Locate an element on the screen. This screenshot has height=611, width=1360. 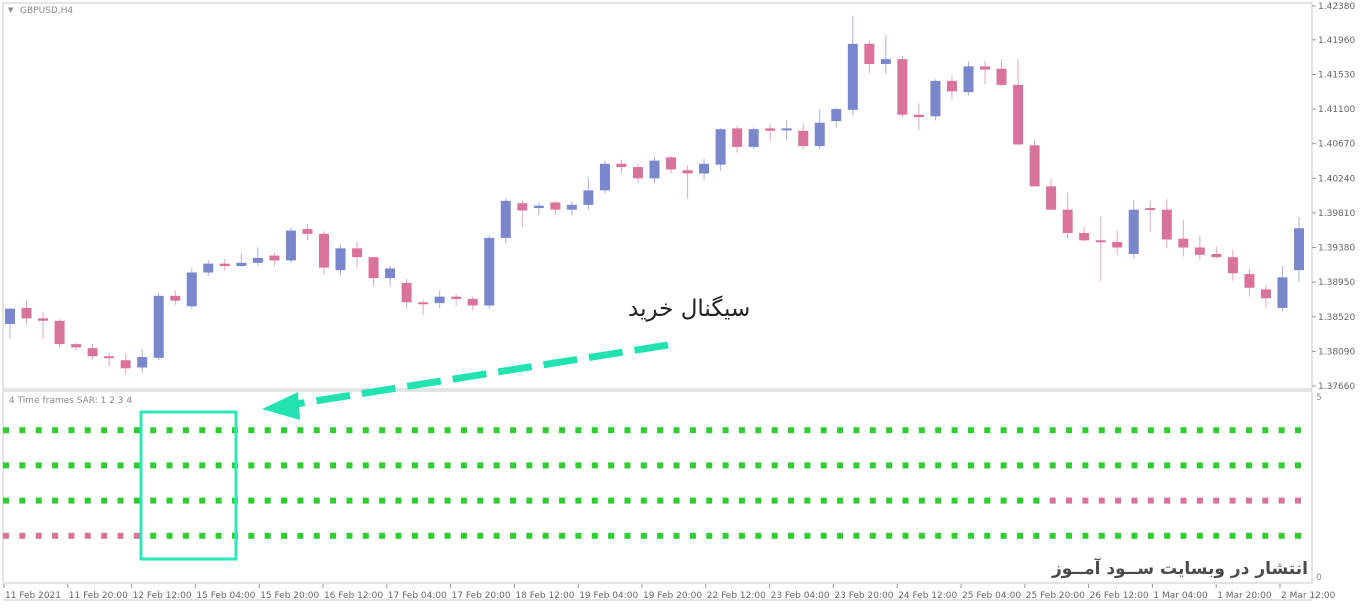
time-tick-label: 26 Feb 12:00 is located at coordinates (1119, 596).